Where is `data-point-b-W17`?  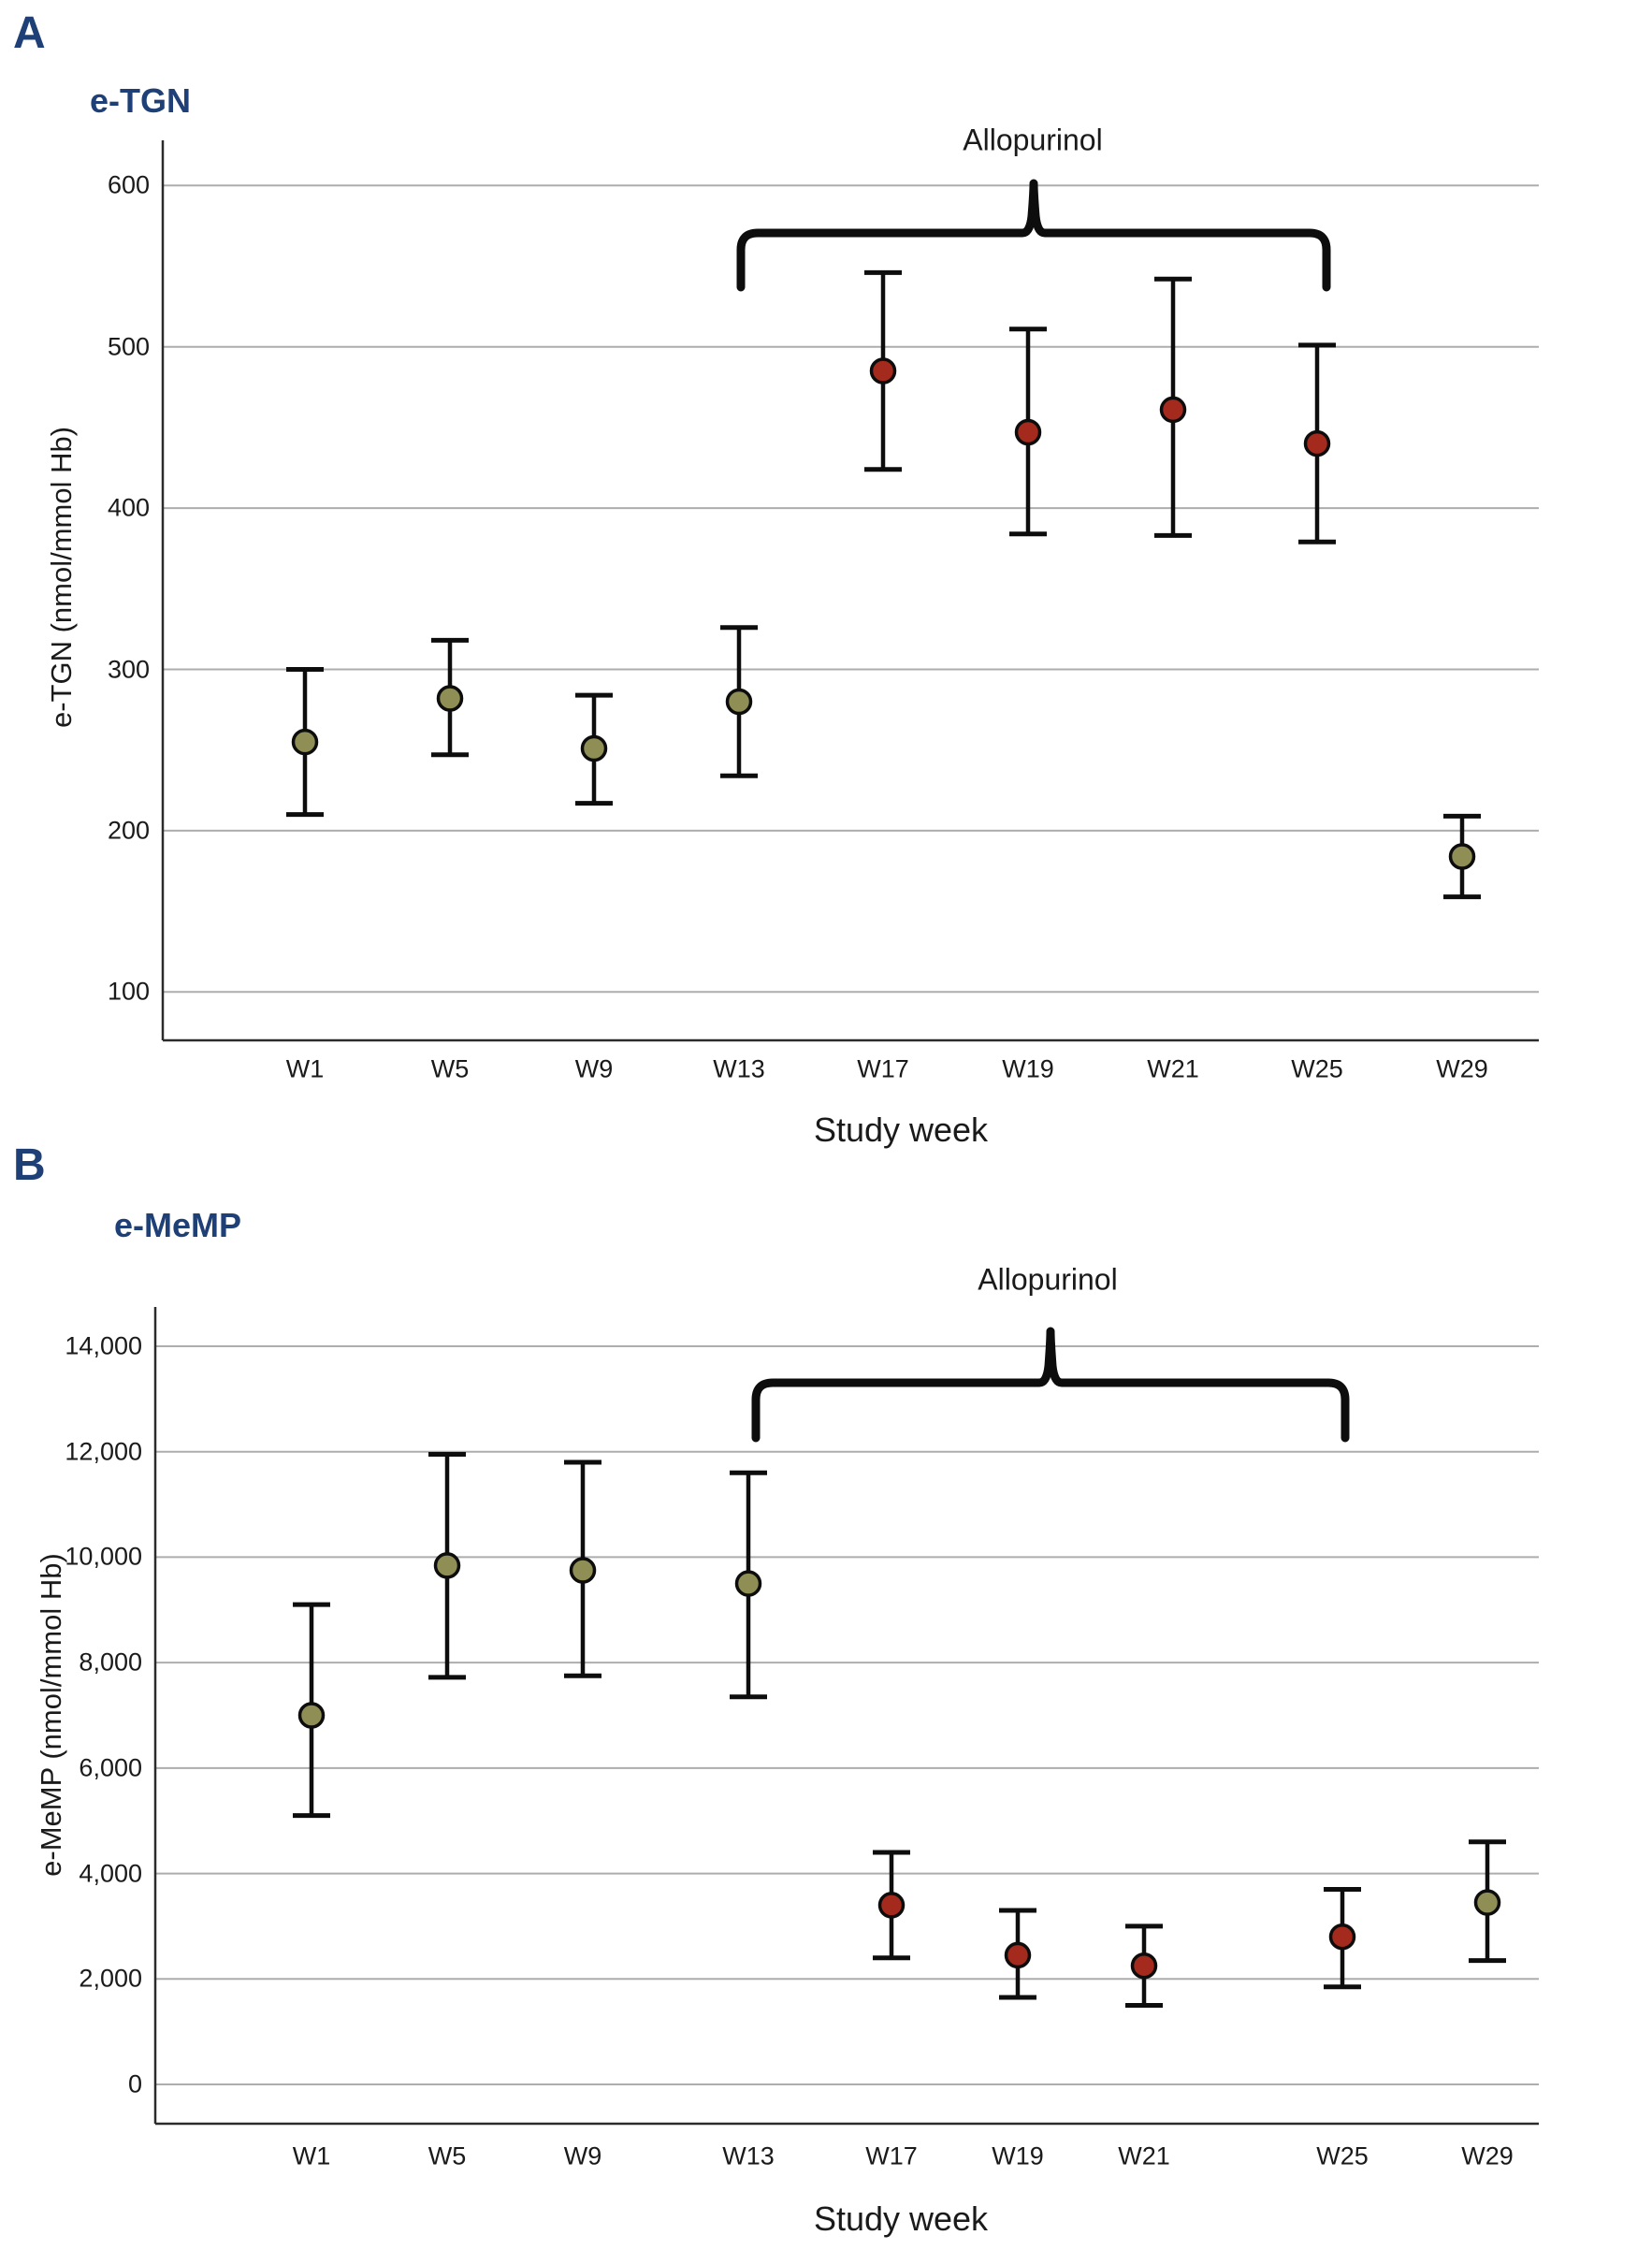
data-point-b-W17 is located at coordinates (891, 1906).